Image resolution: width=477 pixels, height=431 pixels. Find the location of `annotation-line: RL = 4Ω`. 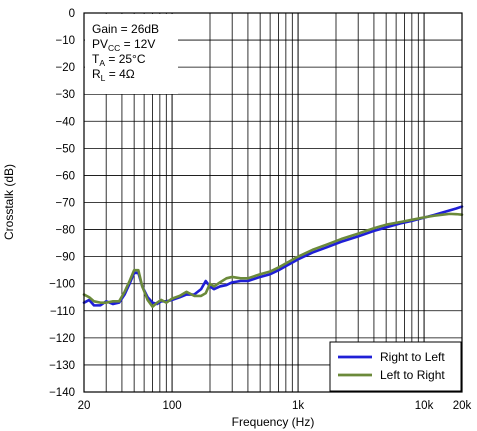

annotation-line: RL = 4Ω is located at coordinates (113, 75).